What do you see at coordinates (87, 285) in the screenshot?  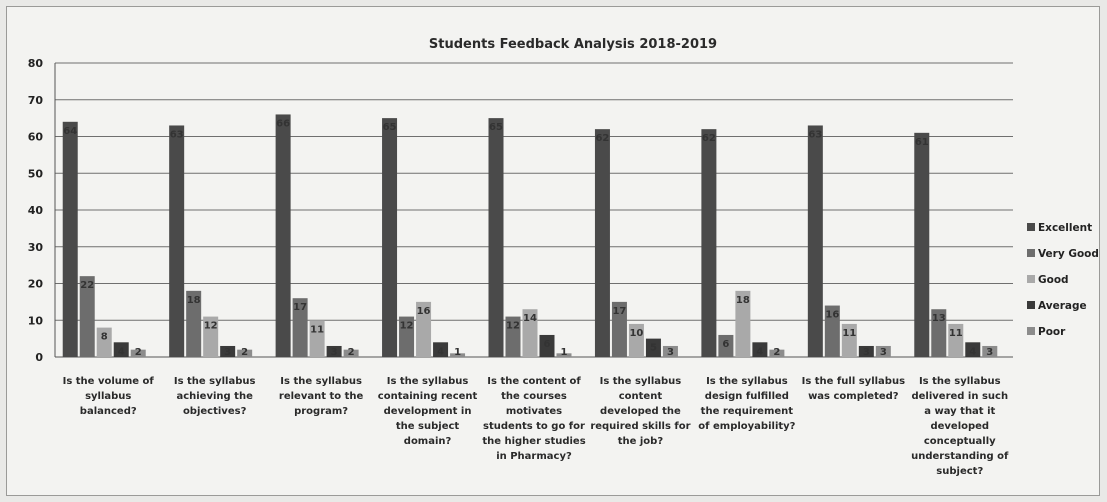 I see `data-label: 22` at bounding box center [87, 285].